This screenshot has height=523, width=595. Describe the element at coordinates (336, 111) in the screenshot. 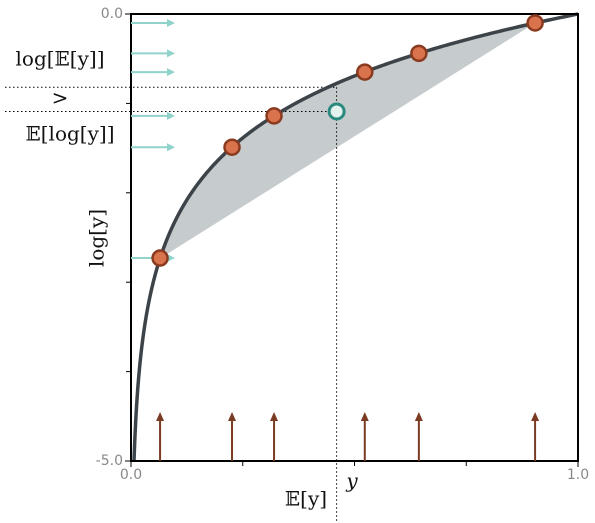

I see `mean-point` at that location.